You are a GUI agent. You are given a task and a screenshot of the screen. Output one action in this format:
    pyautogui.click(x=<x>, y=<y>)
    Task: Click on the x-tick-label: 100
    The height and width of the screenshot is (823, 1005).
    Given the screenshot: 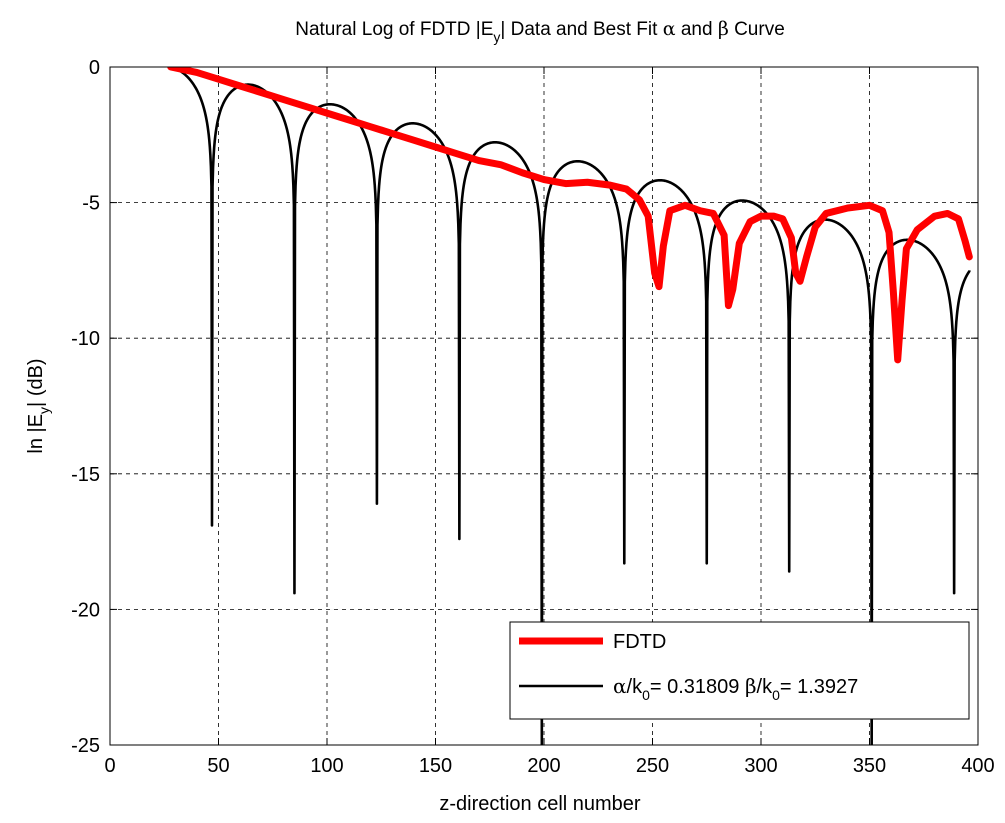 What is the action you would take?
    pyautogui.click(x=326, y=766)
    